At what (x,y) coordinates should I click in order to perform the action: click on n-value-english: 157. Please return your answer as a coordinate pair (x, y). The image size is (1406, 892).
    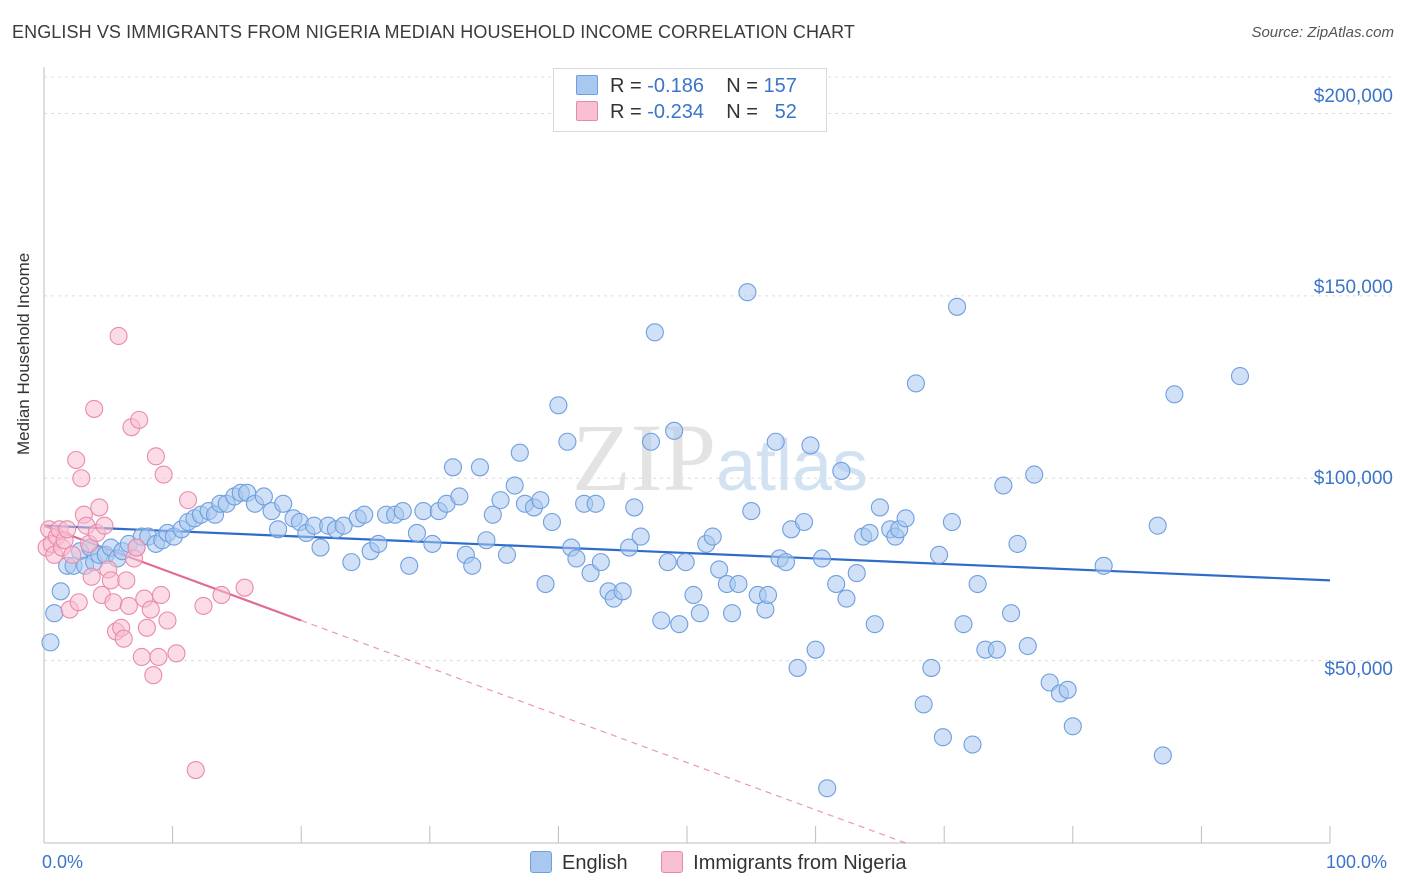
    Looking at the image, I should click on (780, 86).